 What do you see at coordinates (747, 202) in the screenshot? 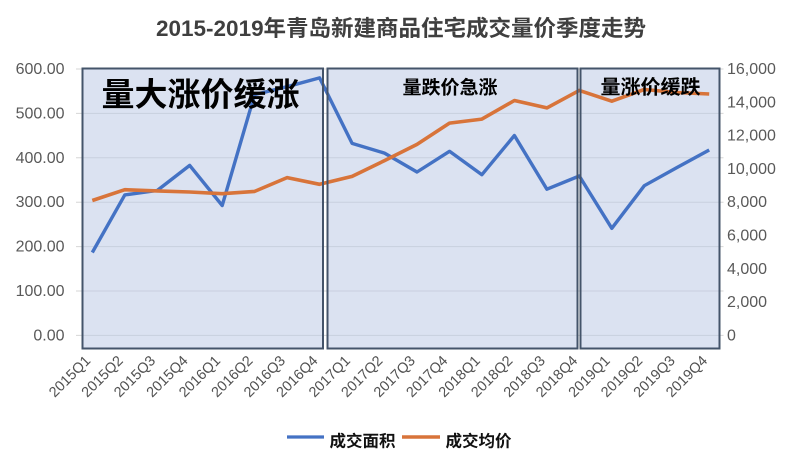
I see `svg-text: 8,000` at bounding box center [747, 202].